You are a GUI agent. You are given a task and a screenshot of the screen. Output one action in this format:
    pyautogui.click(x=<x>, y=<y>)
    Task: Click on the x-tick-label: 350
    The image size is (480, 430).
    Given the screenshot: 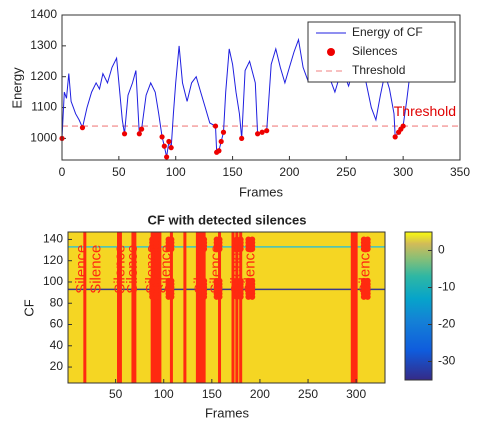 What is the action you would take?
    pyautogui.click(x=460, y=172)
    